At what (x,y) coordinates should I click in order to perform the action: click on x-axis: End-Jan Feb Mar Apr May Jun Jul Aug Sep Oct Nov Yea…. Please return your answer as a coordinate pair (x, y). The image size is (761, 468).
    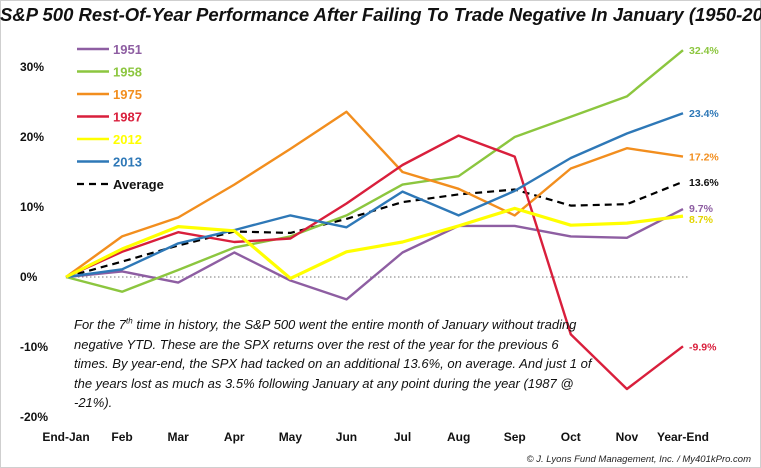
    Looking at the image, I should click on (375, 437).